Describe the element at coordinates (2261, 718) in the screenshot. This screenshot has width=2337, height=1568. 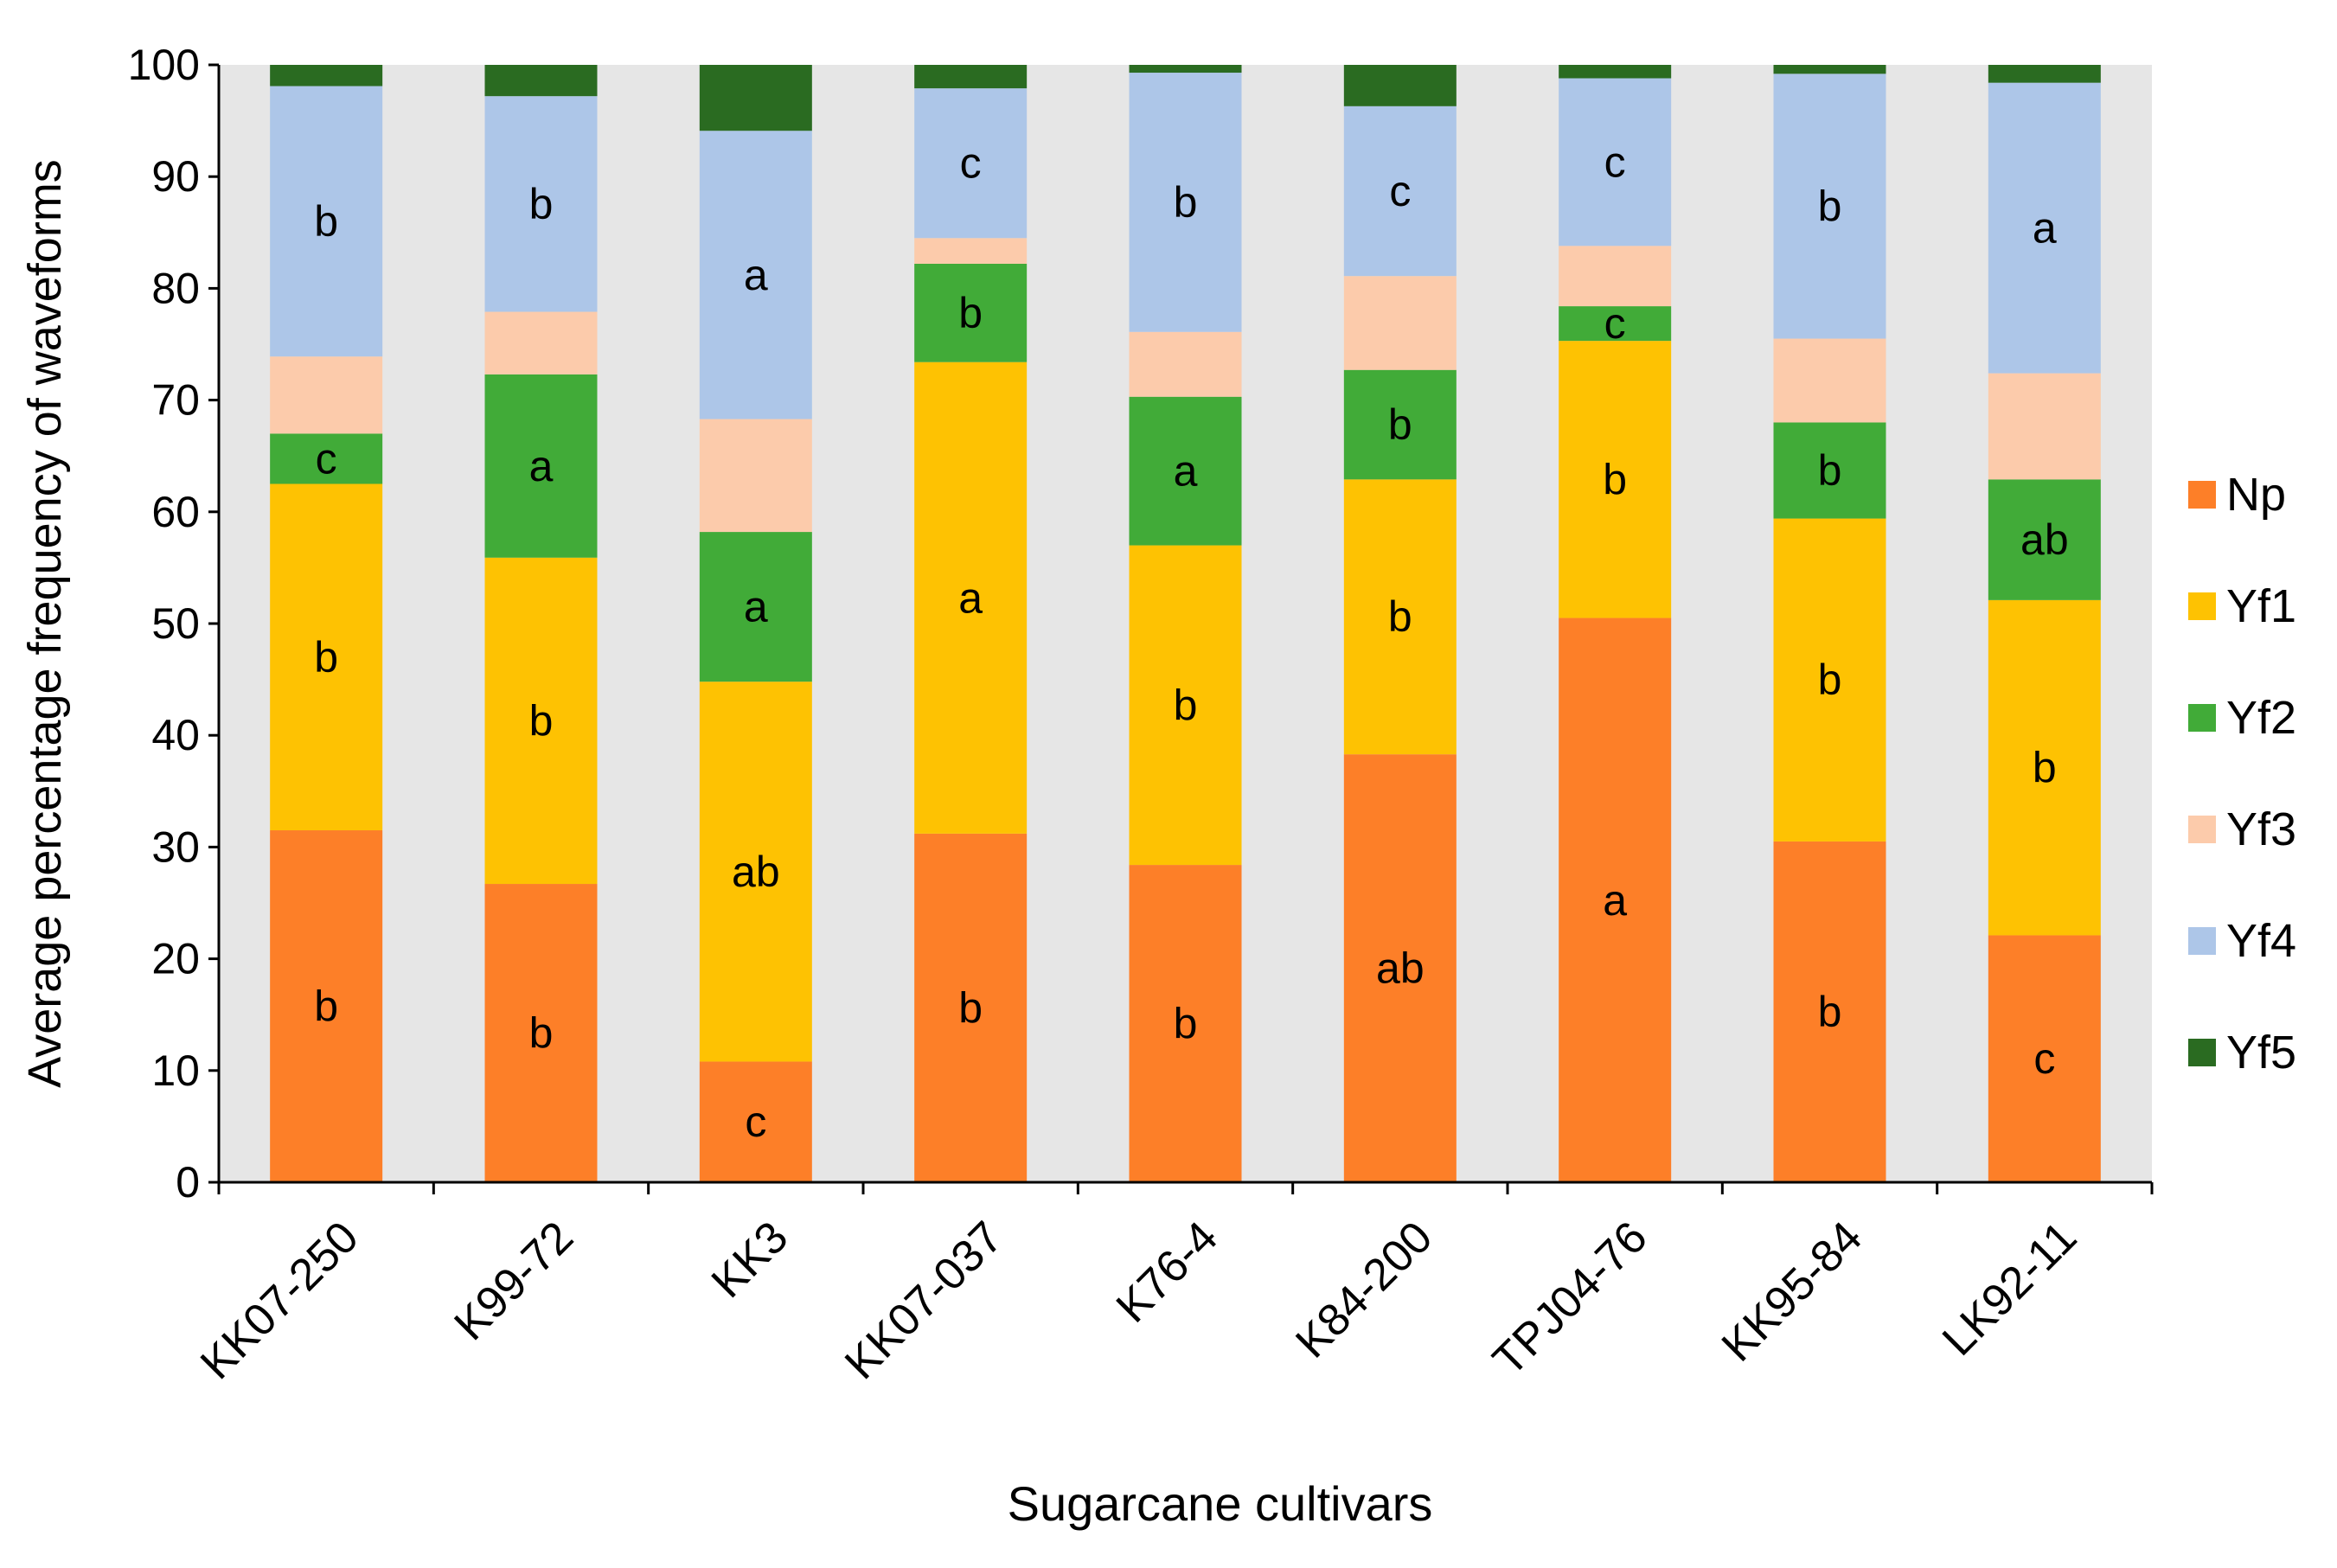
I see `legend-label-yf2: Yf2` at that location.